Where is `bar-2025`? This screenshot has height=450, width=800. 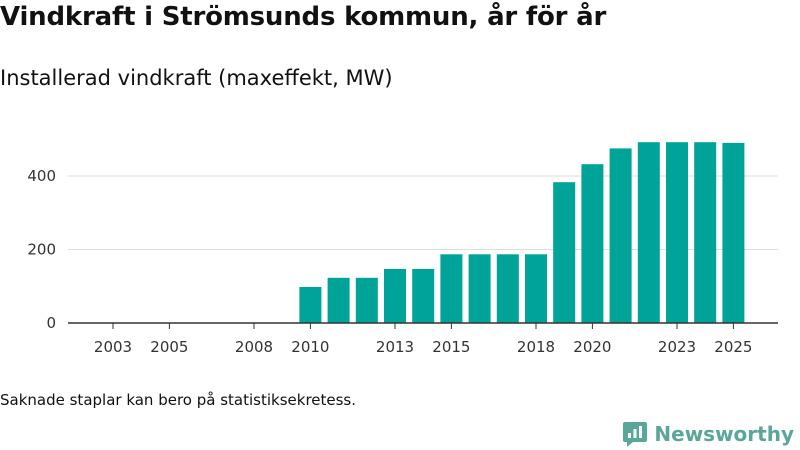
bar-2025 is located at coordinates (733, 232).